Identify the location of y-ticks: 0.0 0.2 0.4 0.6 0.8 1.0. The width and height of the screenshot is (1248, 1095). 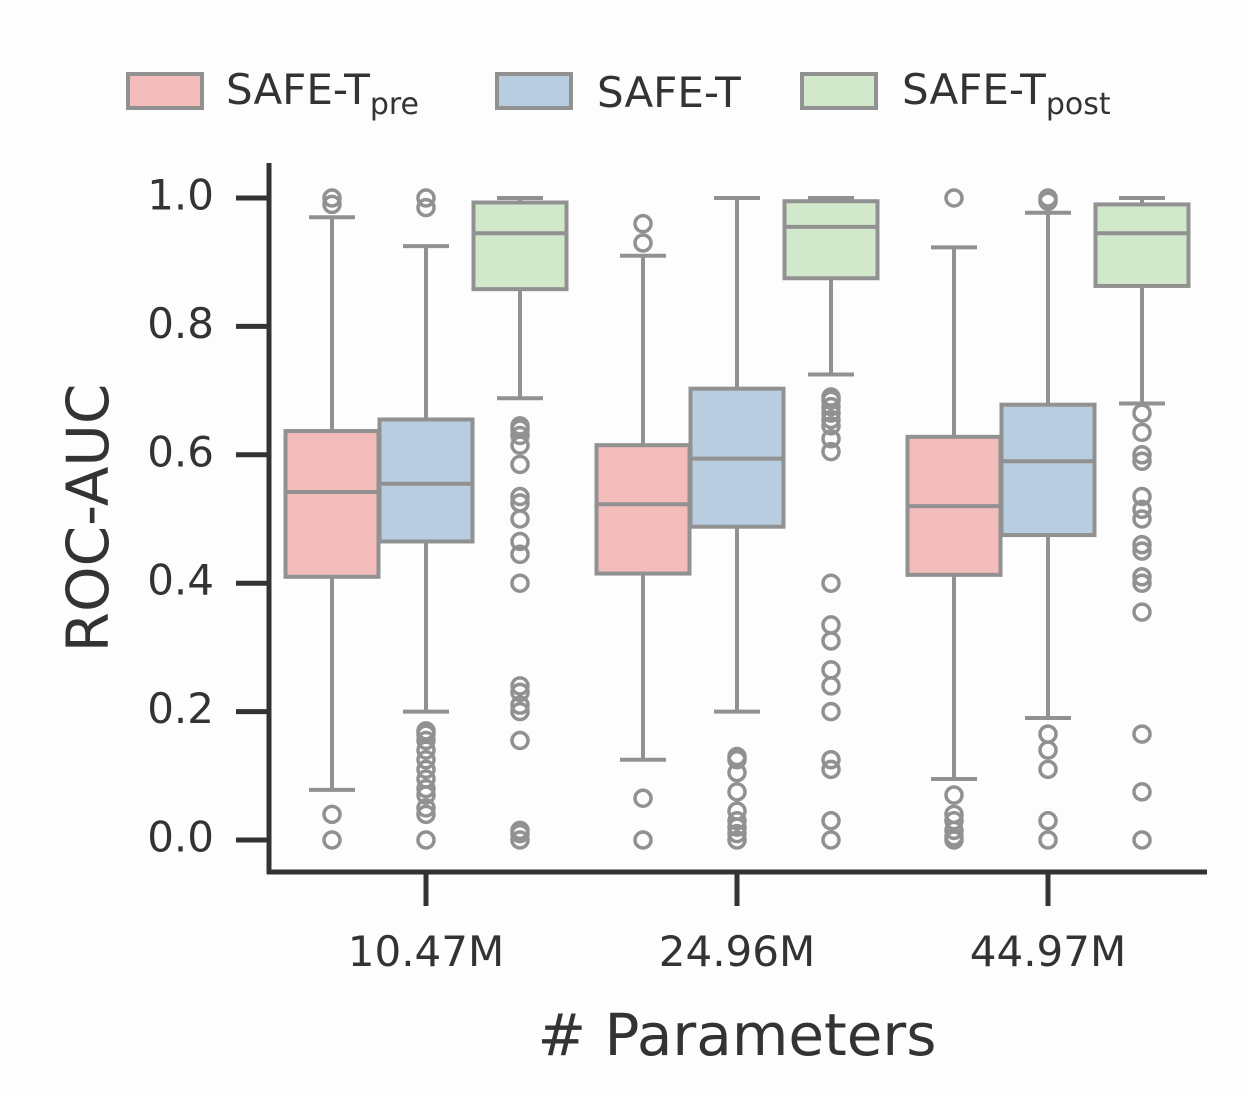
(208, 516).